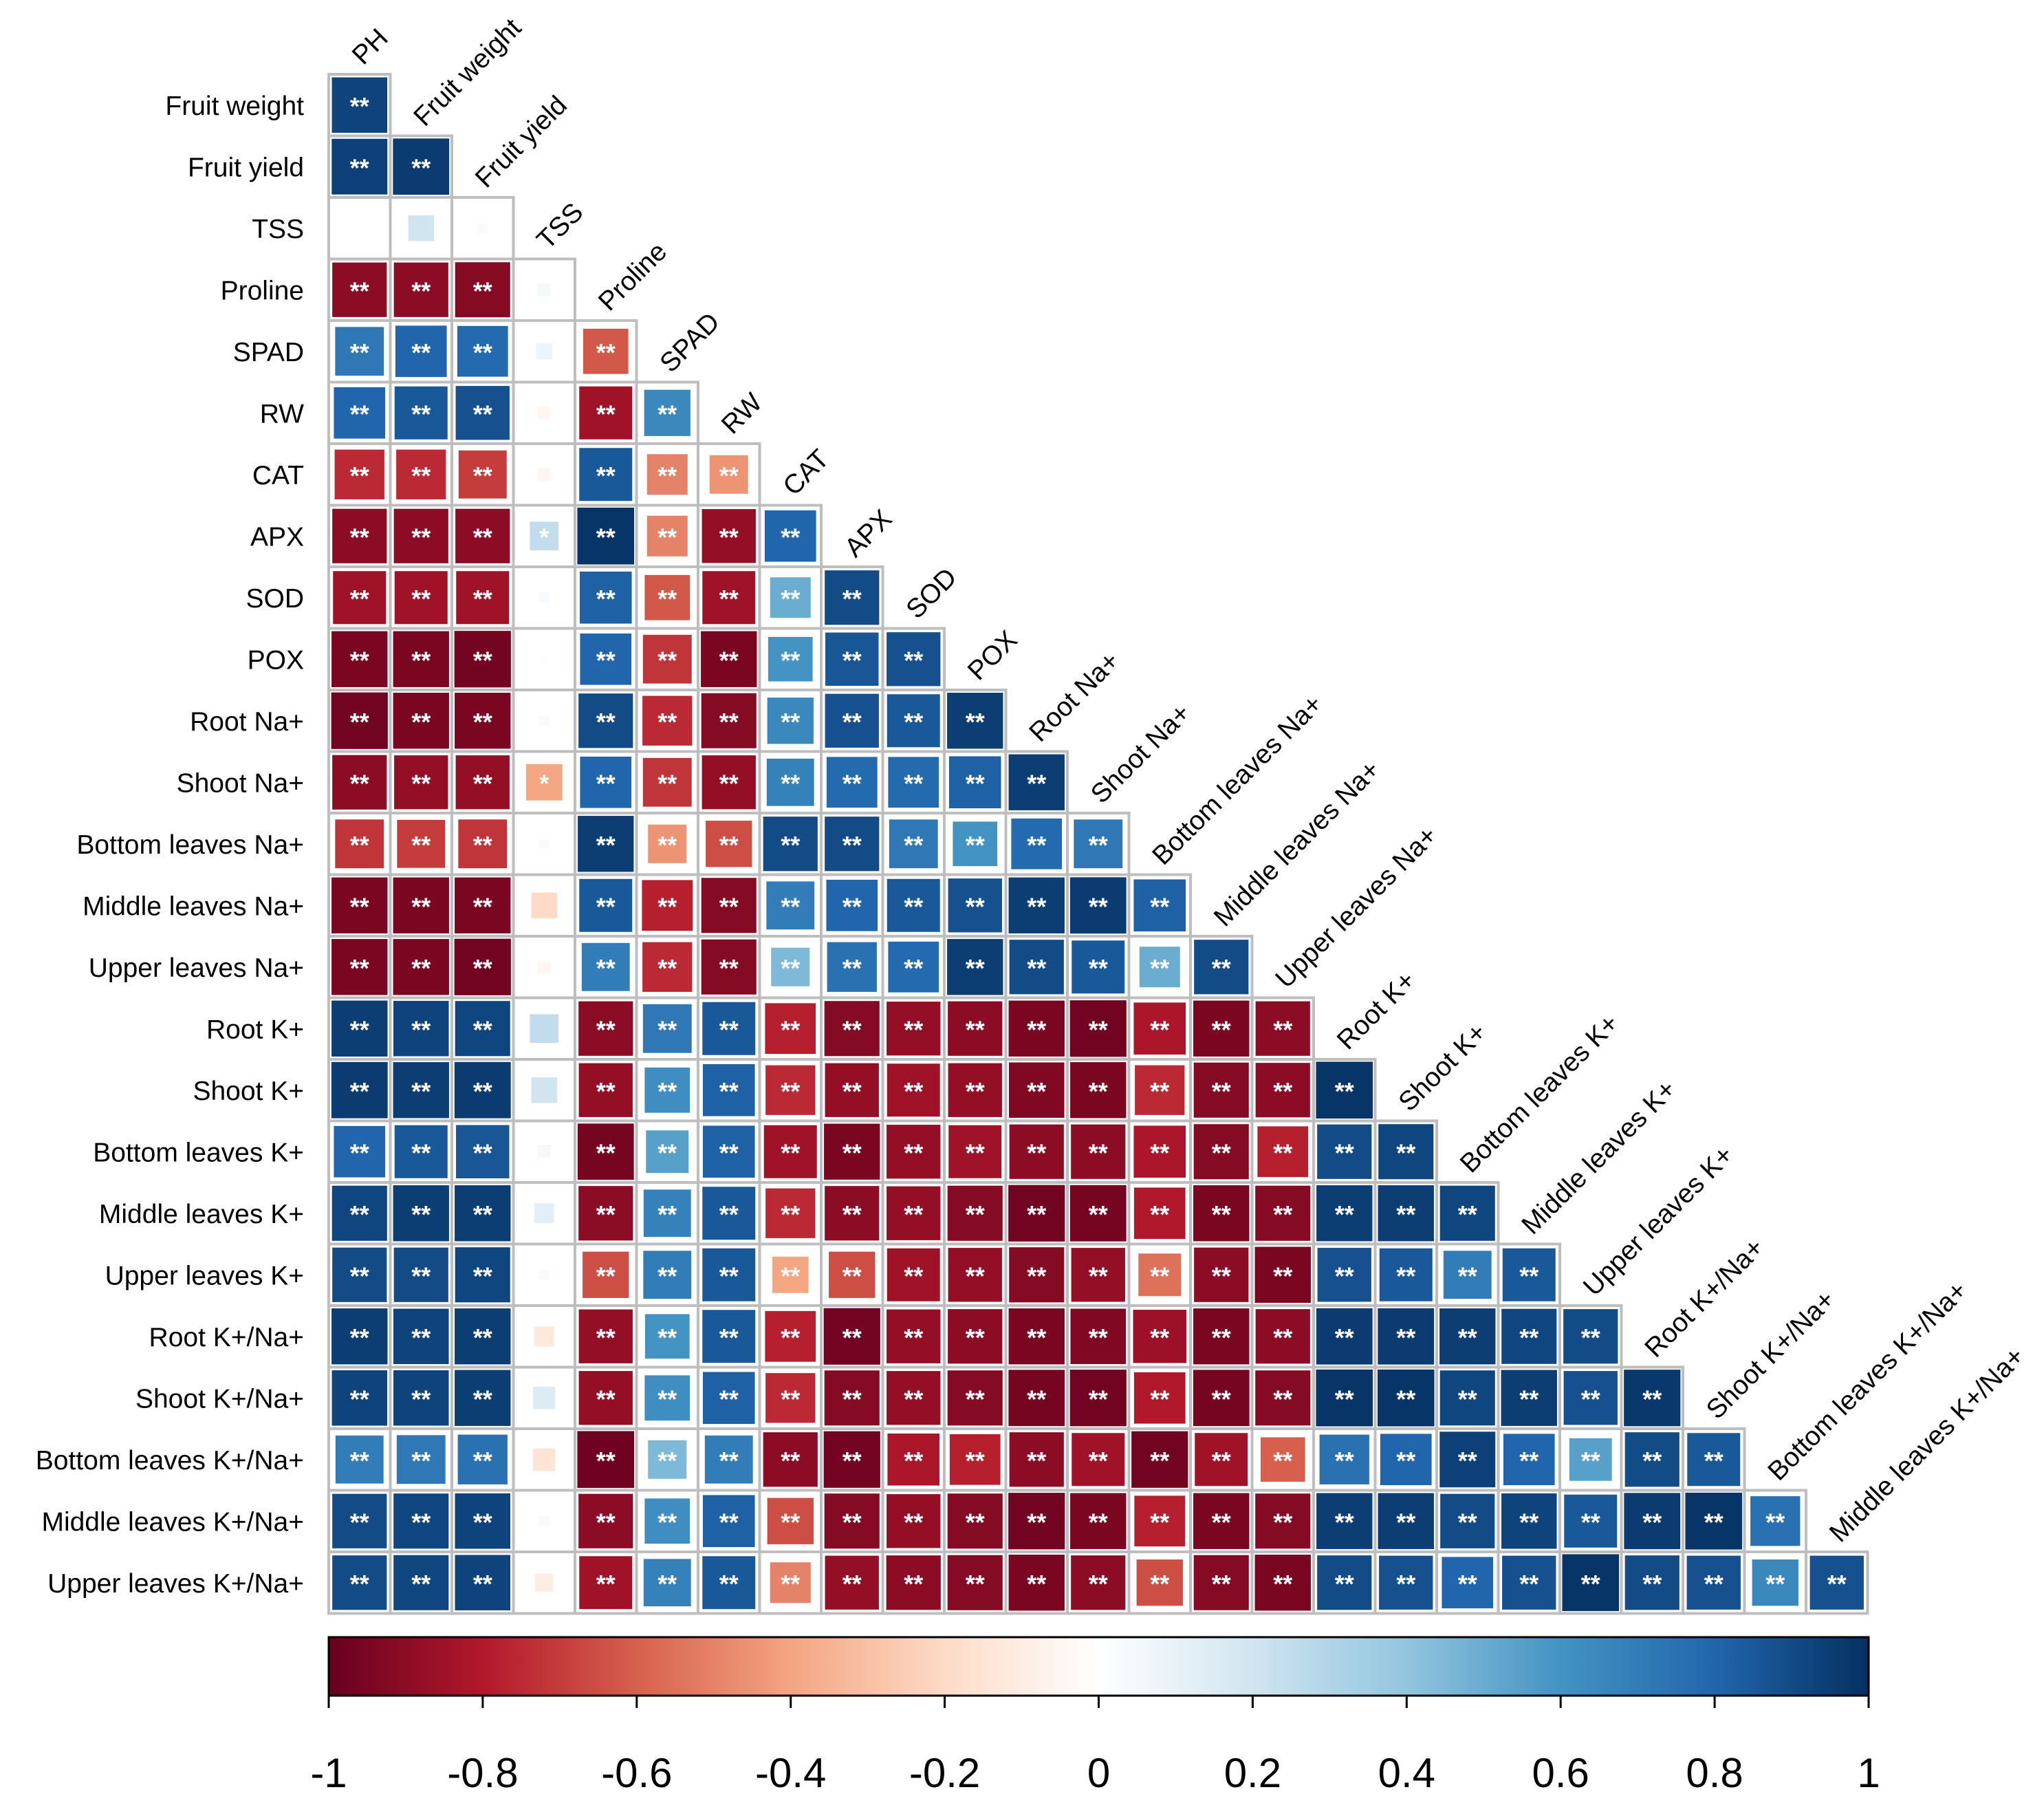 The image size is (2044, 1794). What do you see at coordinates (852, 1214) in the screenshot?
I see `cell-middle-leaves-kplus-apx-significance: **` at bounding box center [852, 1214].